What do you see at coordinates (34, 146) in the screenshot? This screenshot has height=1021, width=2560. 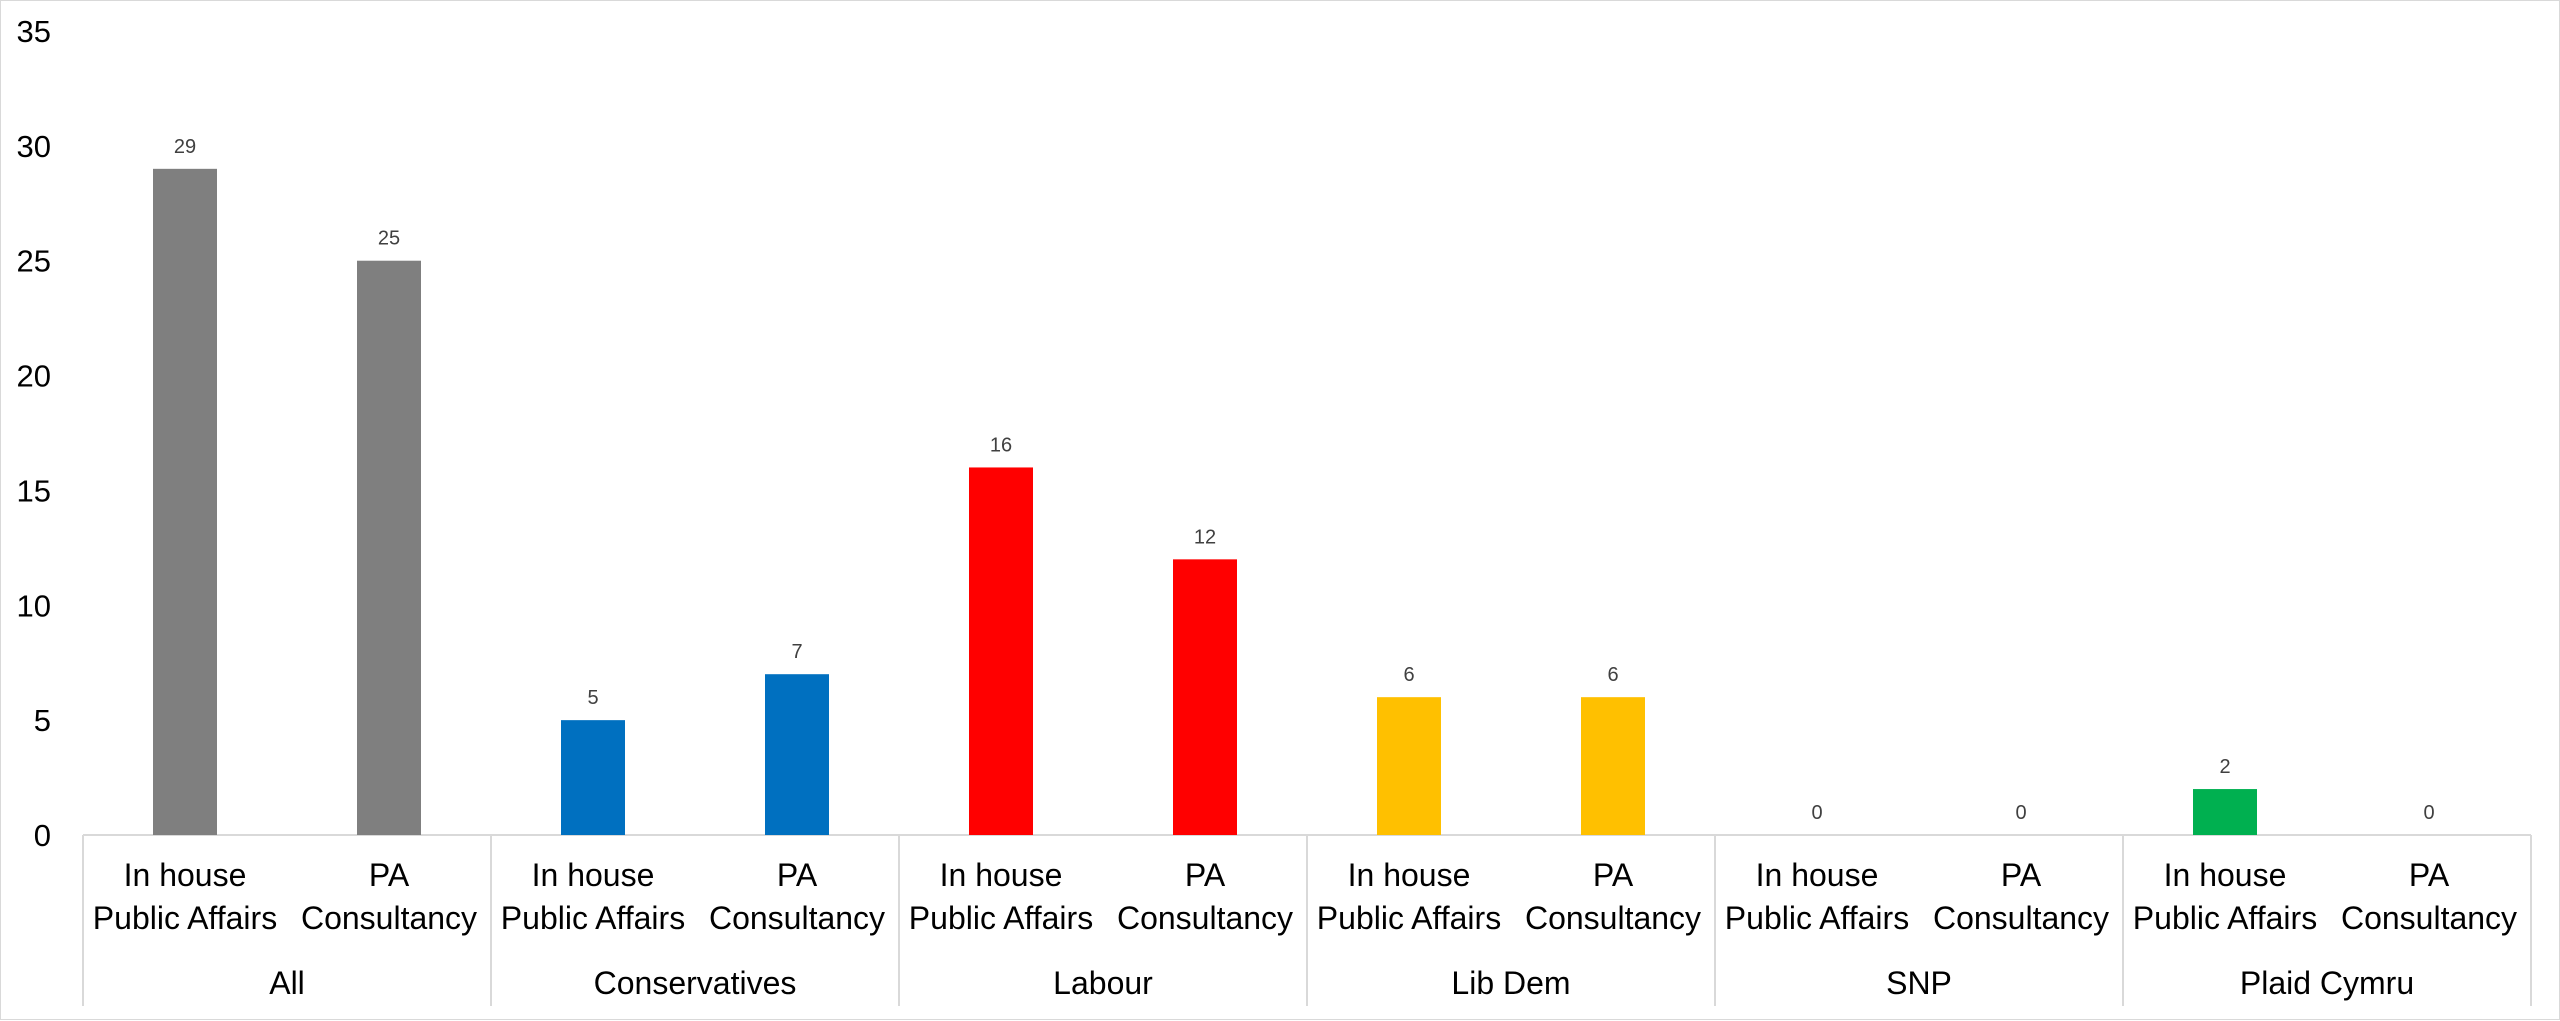 I see `y-tick-label: 30` at bounding box center [34, 146].